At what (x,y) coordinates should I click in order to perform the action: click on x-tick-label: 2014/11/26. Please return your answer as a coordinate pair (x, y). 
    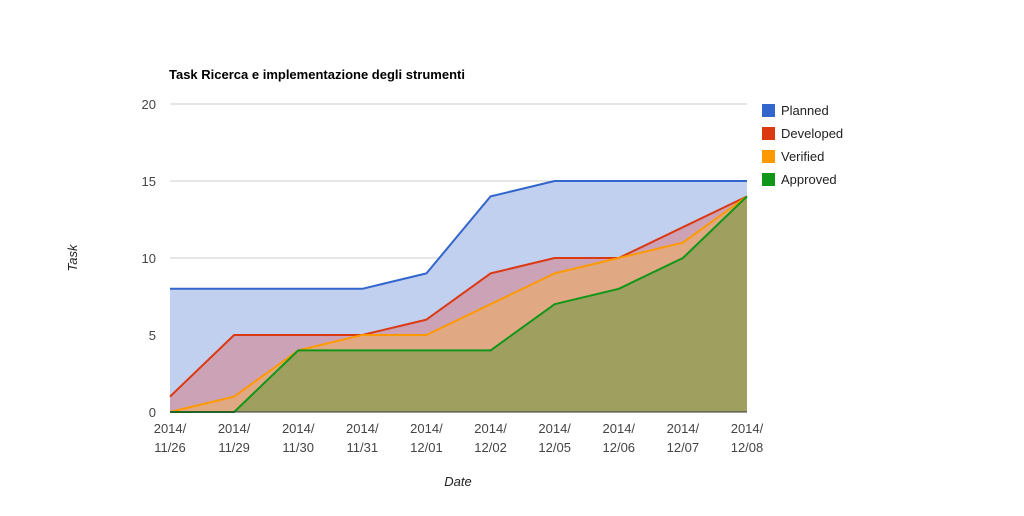
    Looking at the image, I should click on (170, 438).